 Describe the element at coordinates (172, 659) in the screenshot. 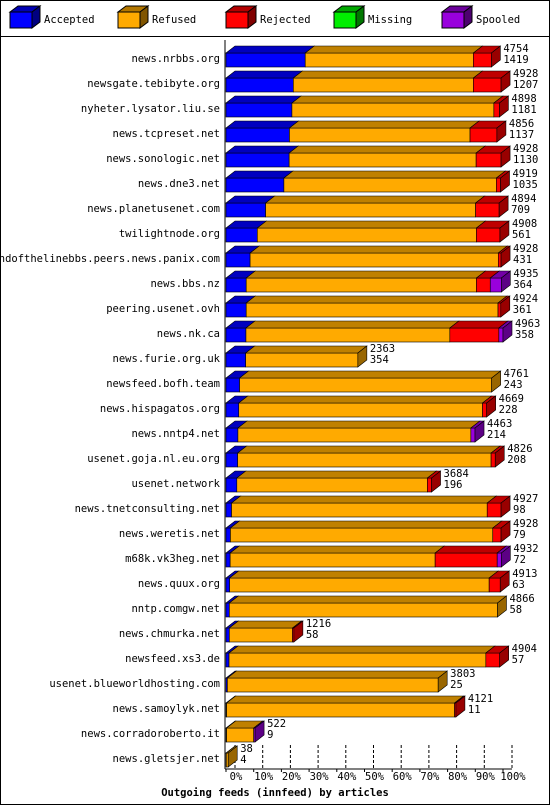

I see `category-label: newsfeed.xs3.de` at that location.